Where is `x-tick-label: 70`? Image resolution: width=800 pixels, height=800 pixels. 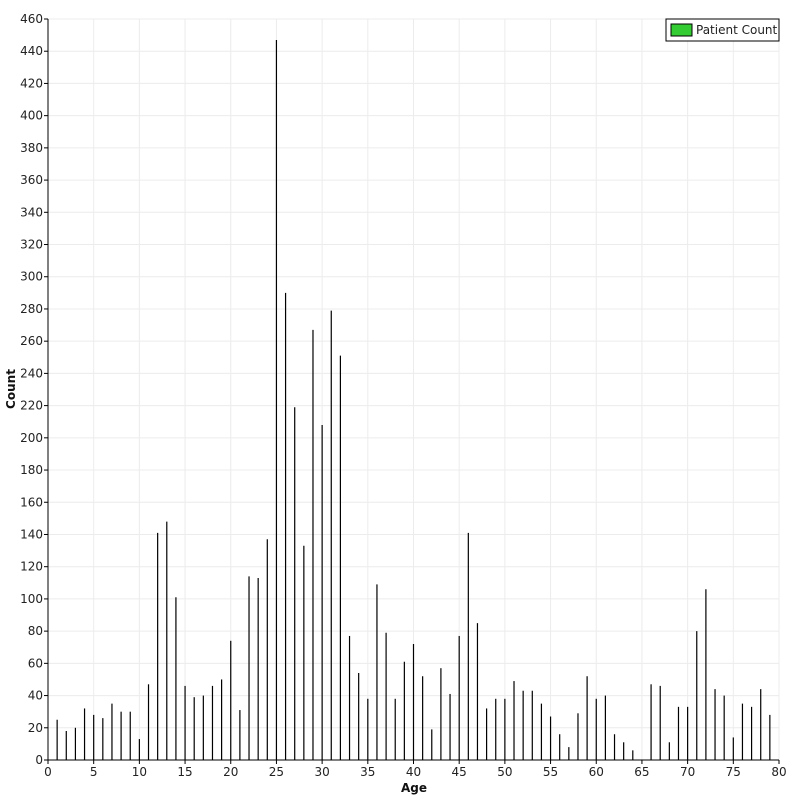
x-tick-label: 70 is located at coordinates (687, 772).